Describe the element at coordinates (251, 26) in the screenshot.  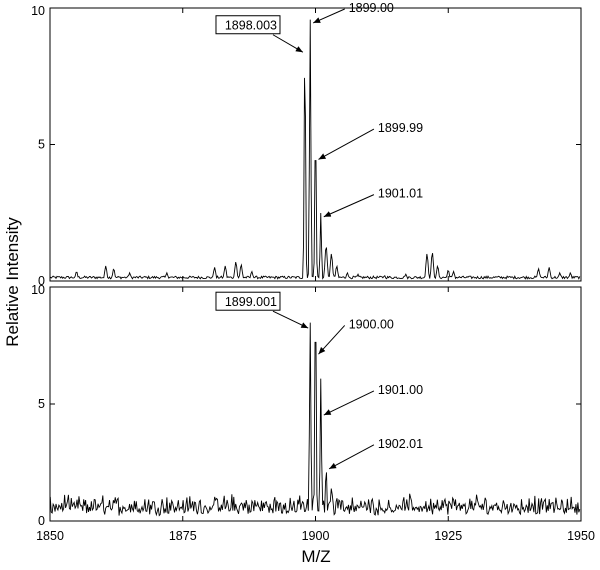
I see `peak-label: 1898.003` at that location.